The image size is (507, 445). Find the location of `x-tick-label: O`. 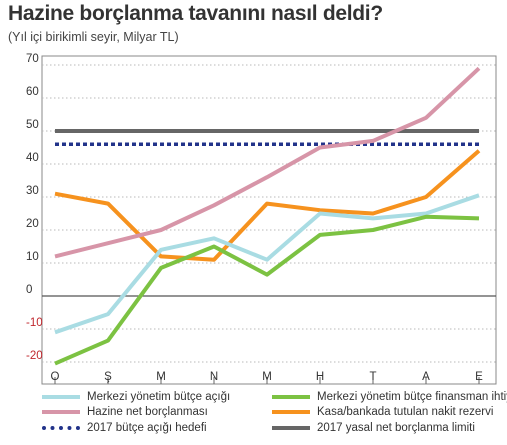

x-tick-label: O is located at coordinates (55, 377).